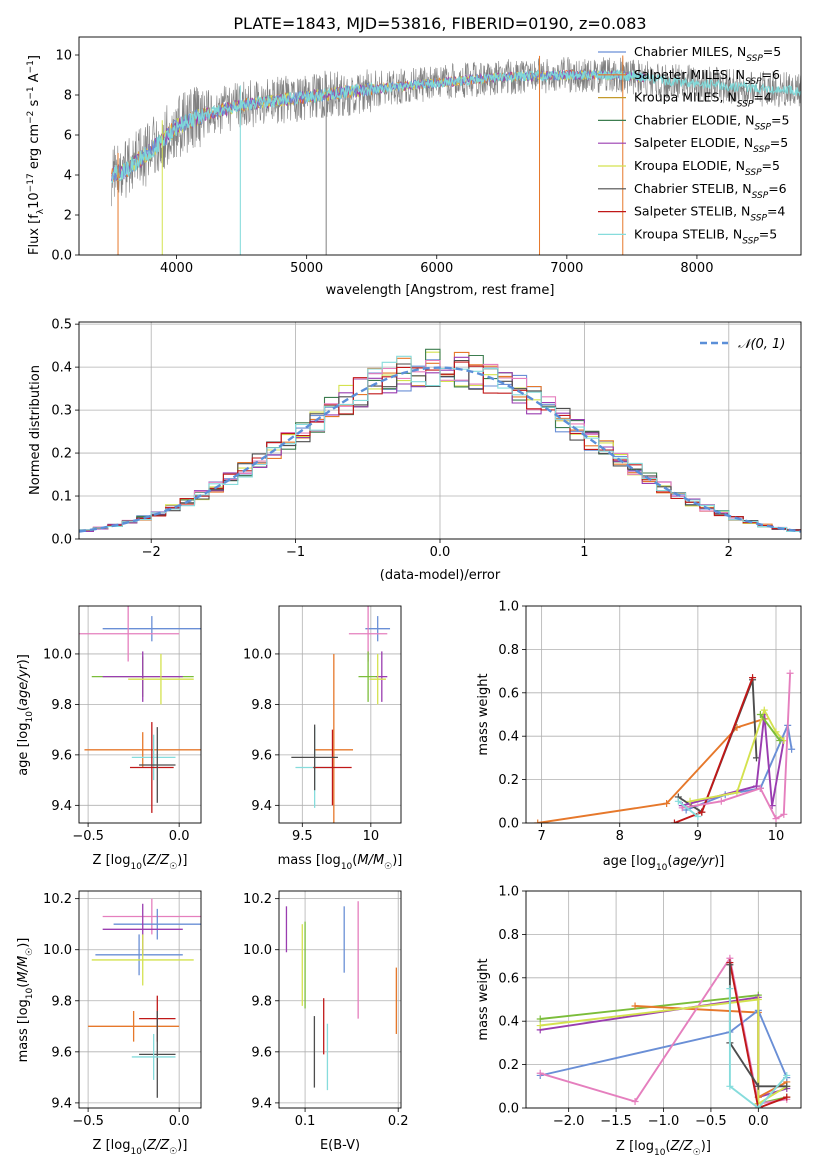 The image size is (819, 1170). I want to click on legend-entry: Salpeter MILES, NSSP=6, so click(707, 77).